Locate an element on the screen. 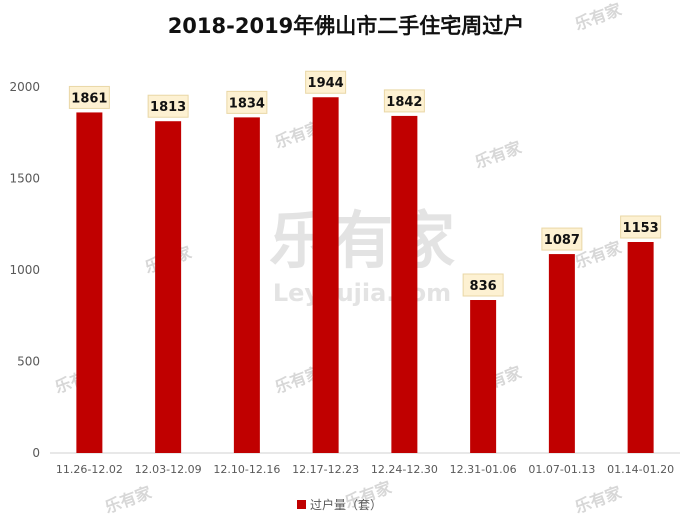 This screenshot has height=531, width=692. x-tick-label: 12.24-12.30 is located at coordinates (404, 469).